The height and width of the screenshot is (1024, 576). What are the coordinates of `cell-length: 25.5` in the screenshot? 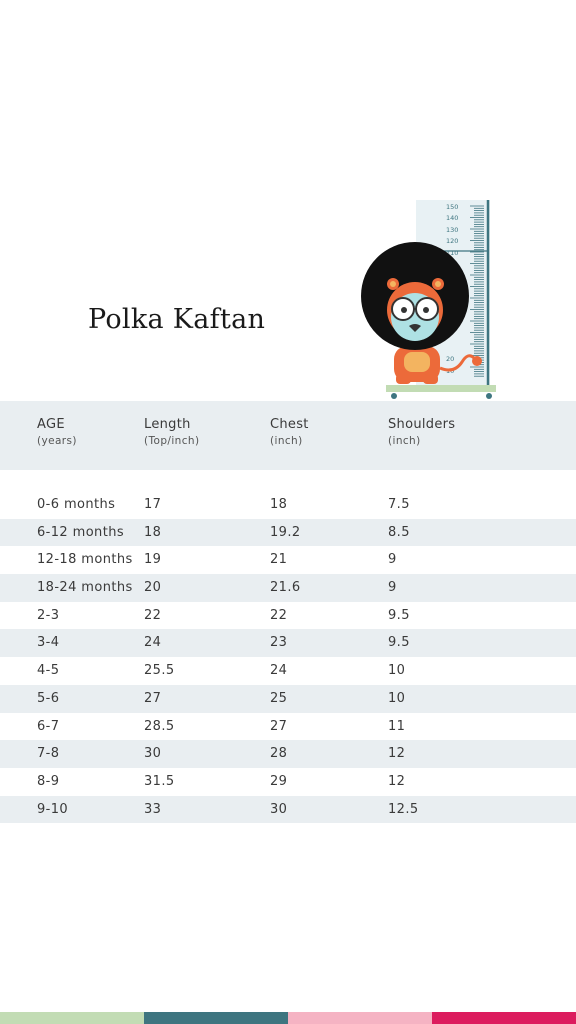 It's located at (159, 671).